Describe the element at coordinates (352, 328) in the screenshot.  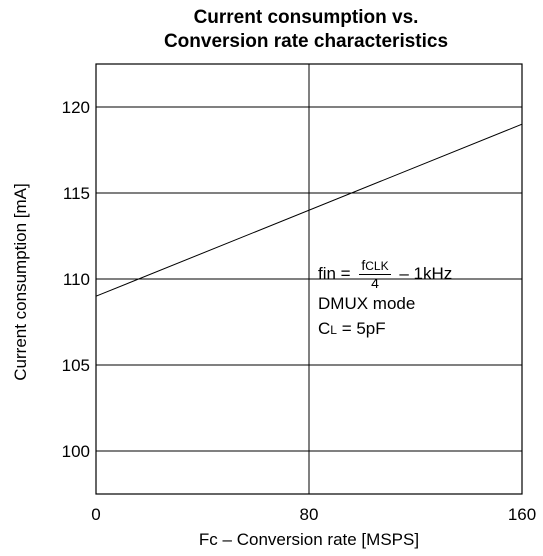
I see `annotation-cl: CL = 5pF` at that location.